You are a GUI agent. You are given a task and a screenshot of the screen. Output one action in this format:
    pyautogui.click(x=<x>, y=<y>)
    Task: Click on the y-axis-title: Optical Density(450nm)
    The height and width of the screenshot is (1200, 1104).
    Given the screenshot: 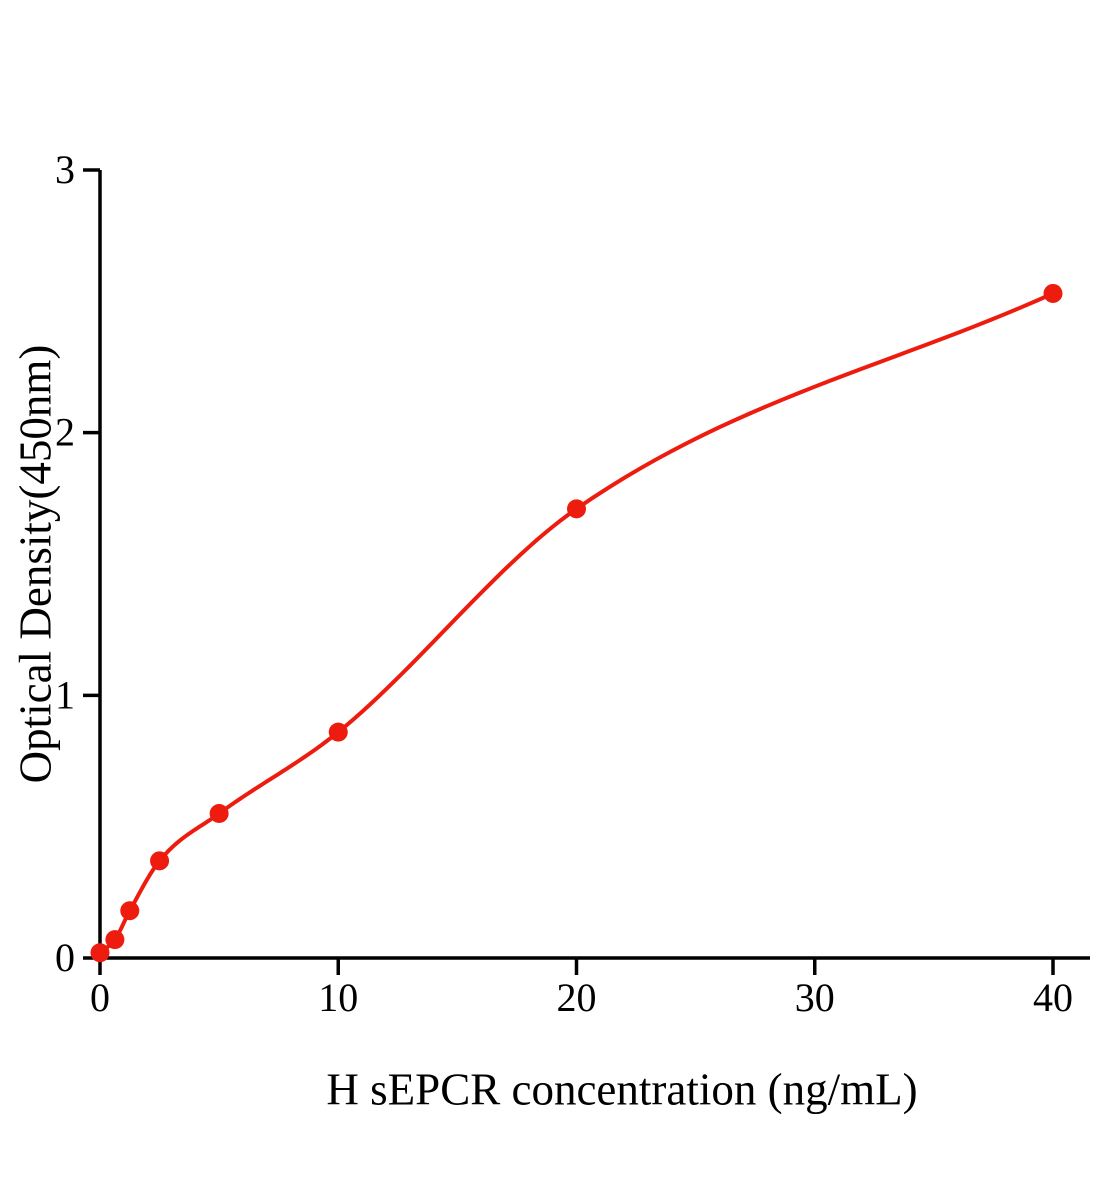 What is the action you would take?
    pyautogui.click(x=35, y=564)
    